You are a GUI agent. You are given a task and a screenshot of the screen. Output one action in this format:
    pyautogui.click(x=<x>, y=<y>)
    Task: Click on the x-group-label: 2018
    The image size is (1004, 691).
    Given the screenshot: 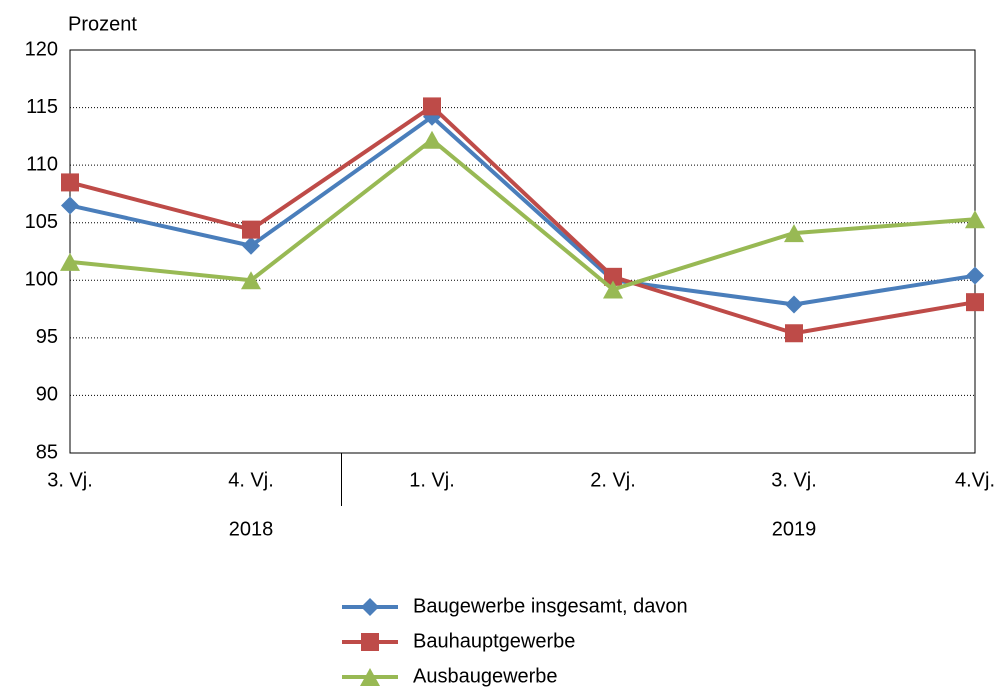 What is the action you would take?
    pyautogui.click(x=251, y=529)
    